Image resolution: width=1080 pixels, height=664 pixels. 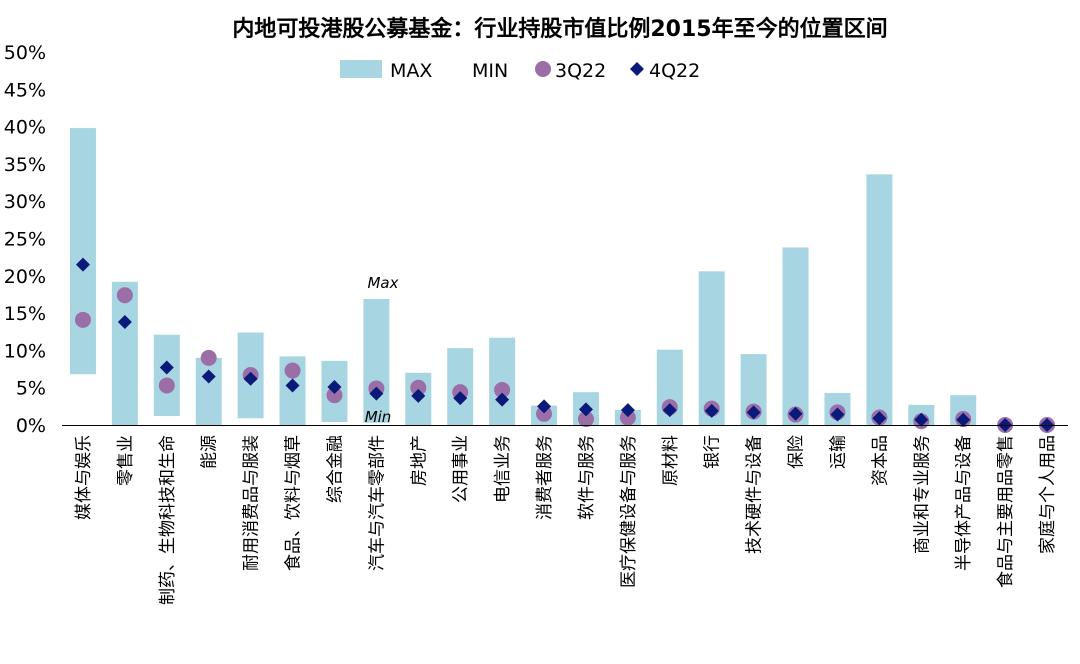 What do you see at coordinates (25, 351) in the screenshot?
I see `y-tick-label: 10%` at bounding box center [25, 351].